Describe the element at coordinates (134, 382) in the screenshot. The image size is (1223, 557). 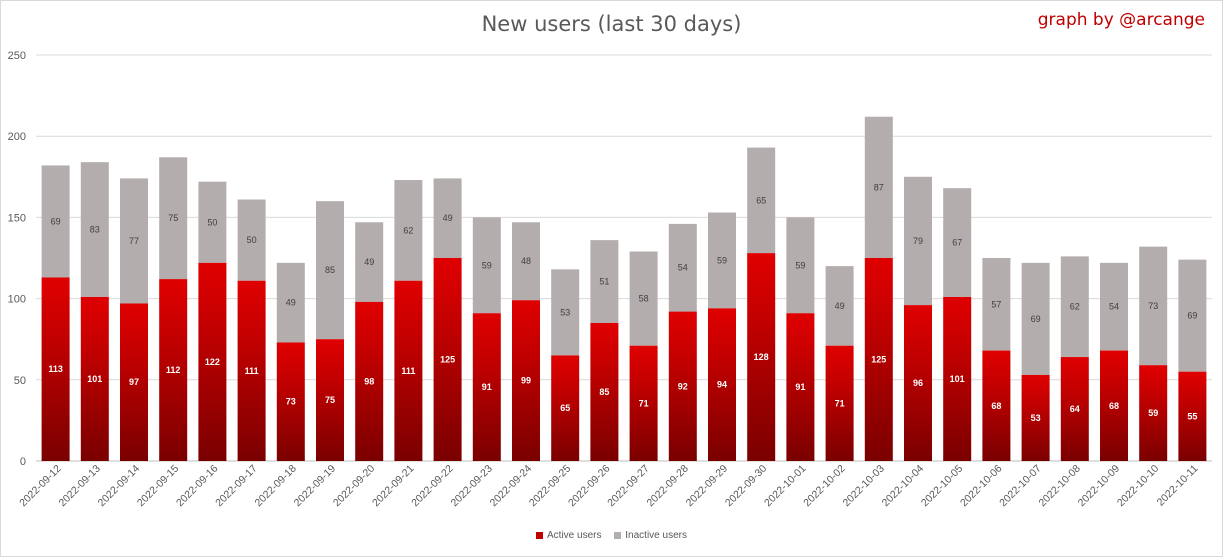
I see `data-label-active: 97` at that location.